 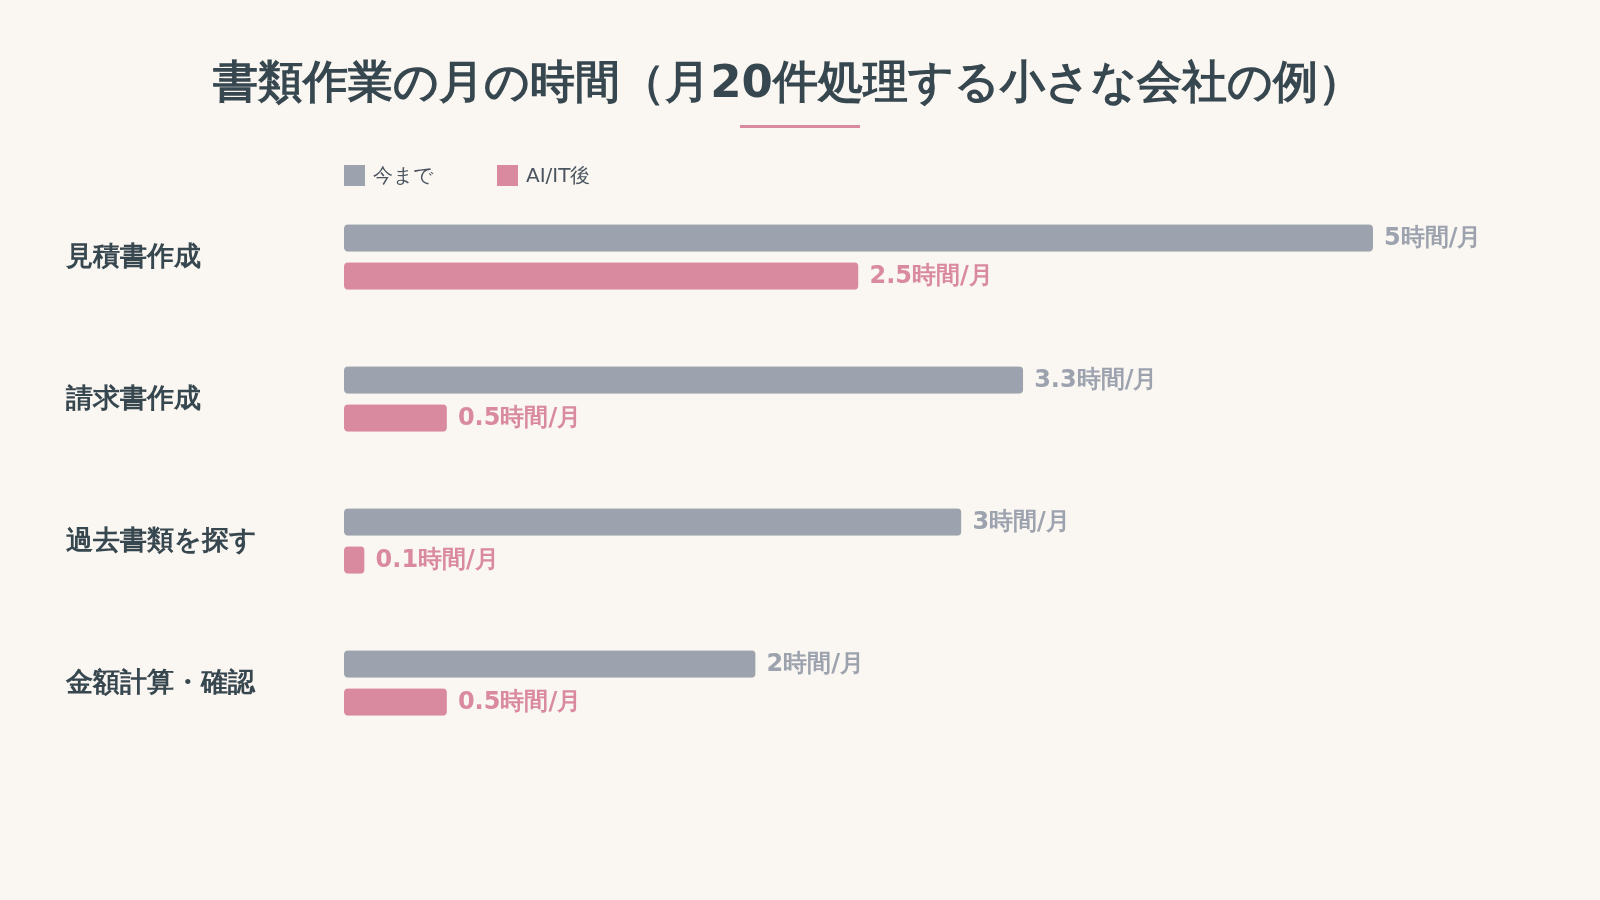 I want to click on data-label: 2時間/月, so click(x=815, y=662).